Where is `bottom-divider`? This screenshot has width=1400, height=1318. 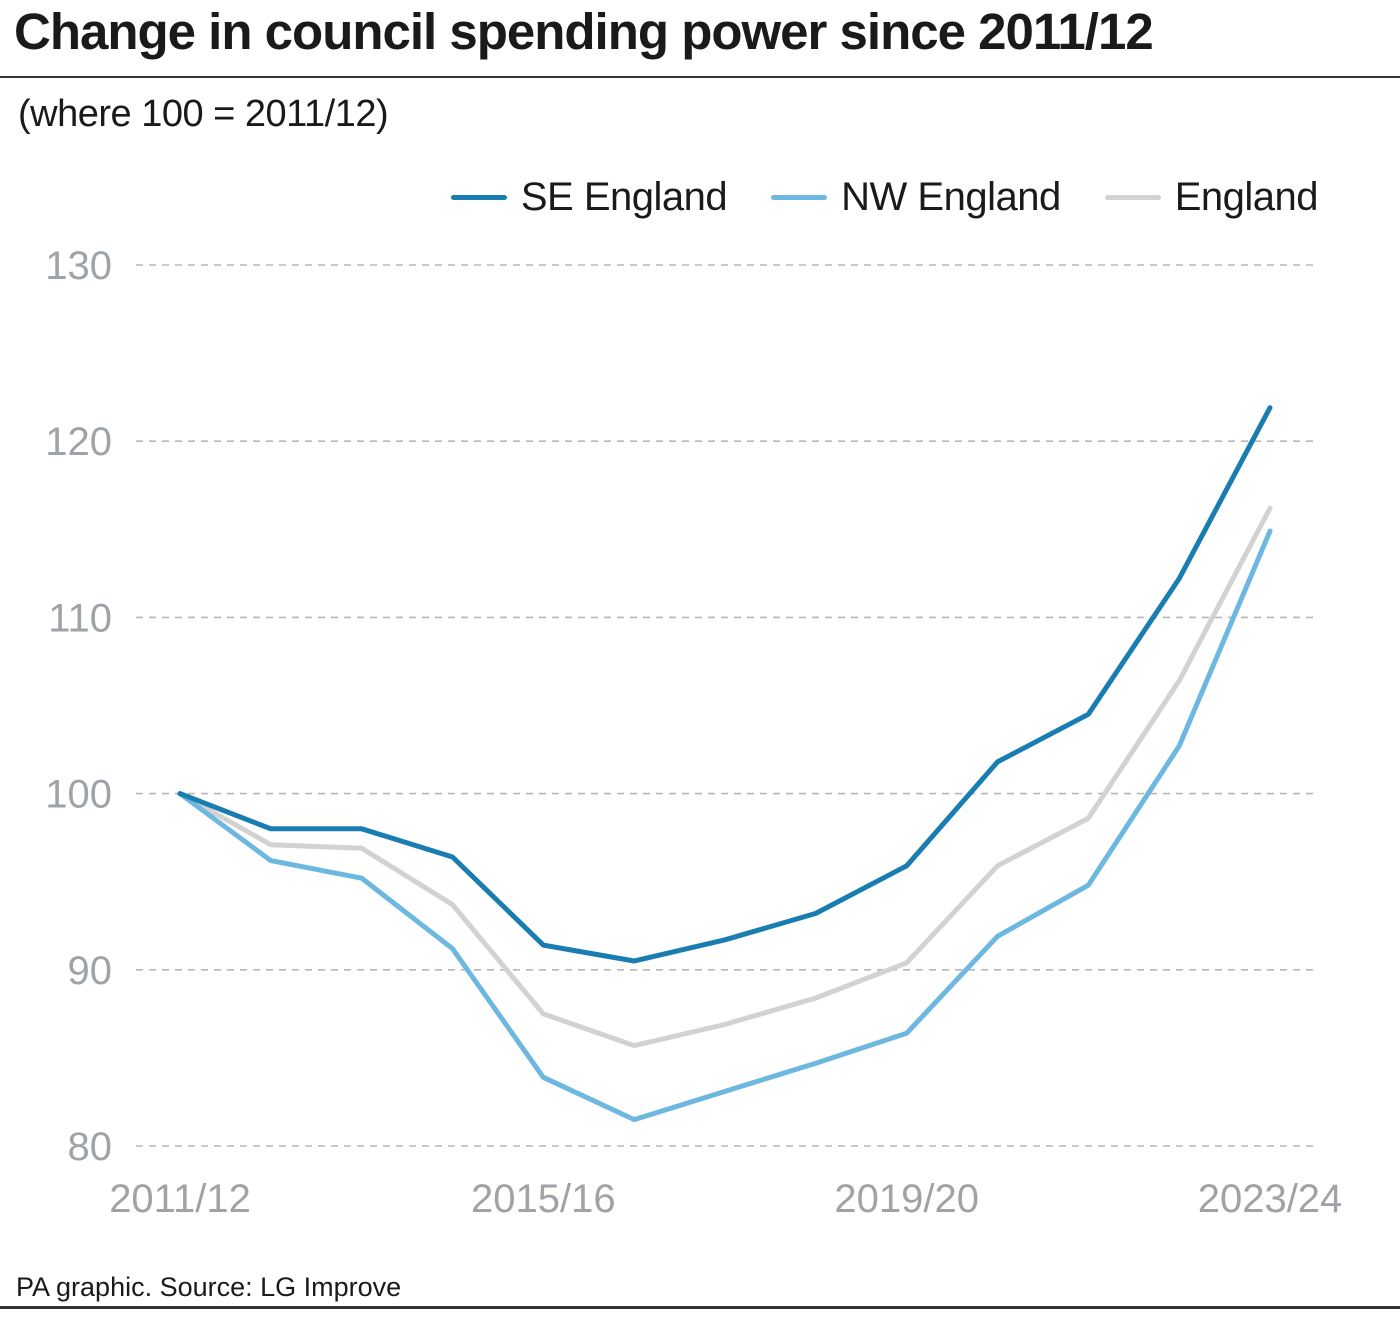 bottom-divider is located at coordinates (700, 1307).